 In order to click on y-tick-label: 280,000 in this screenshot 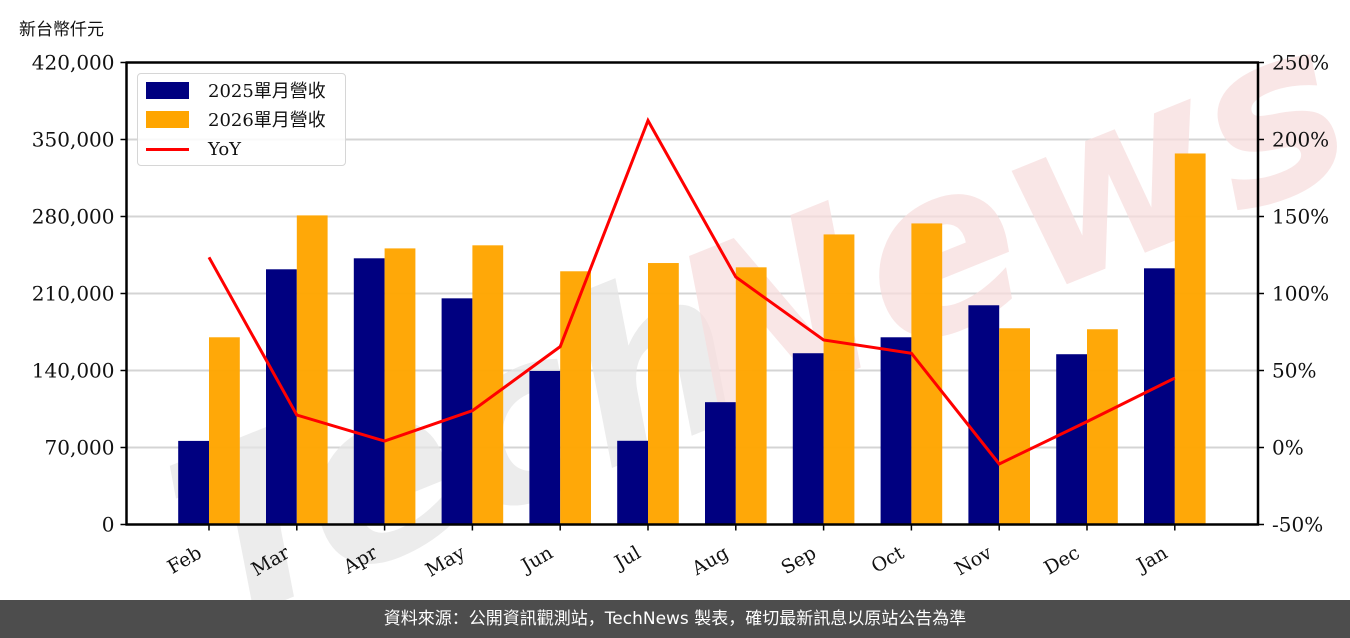, I will do `click(73, 217)`.